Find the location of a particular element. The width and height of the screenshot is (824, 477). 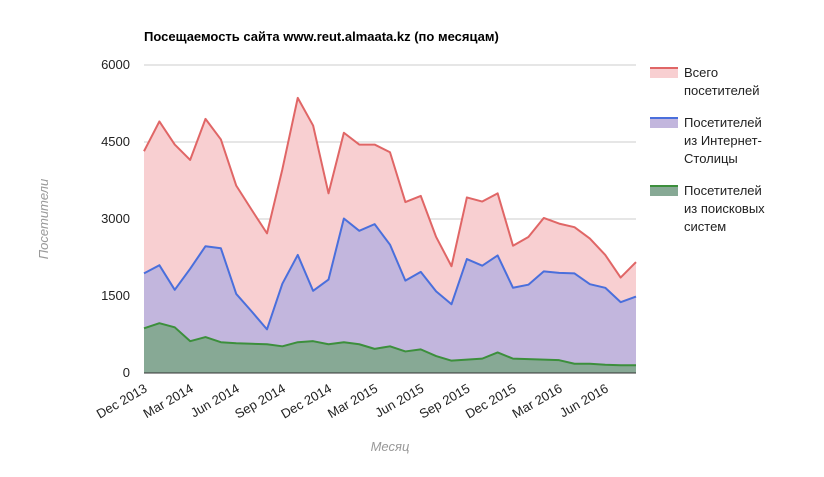

x-tick-label: Dec 2014 is located at coordinates (306, 401).